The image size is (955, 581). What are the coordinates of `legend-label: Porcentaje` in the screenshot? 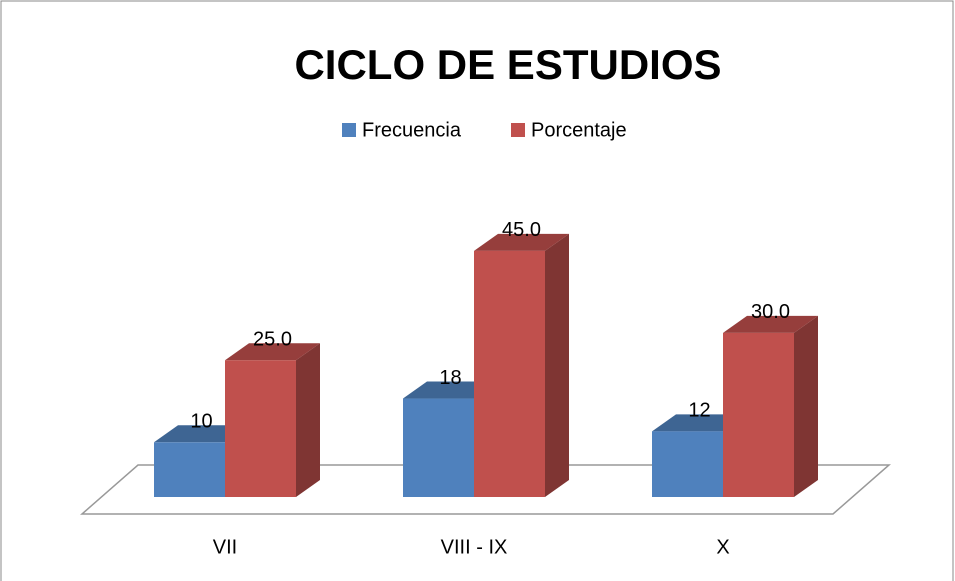 It's located at (579, 130).